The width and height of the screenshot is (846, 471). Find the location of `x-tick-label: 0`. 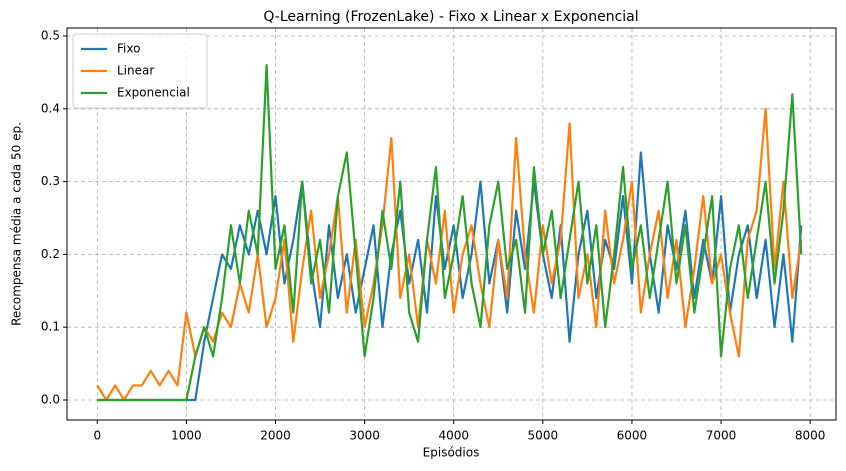

x-tick-label: 0 is located at coordinates (97, 436).